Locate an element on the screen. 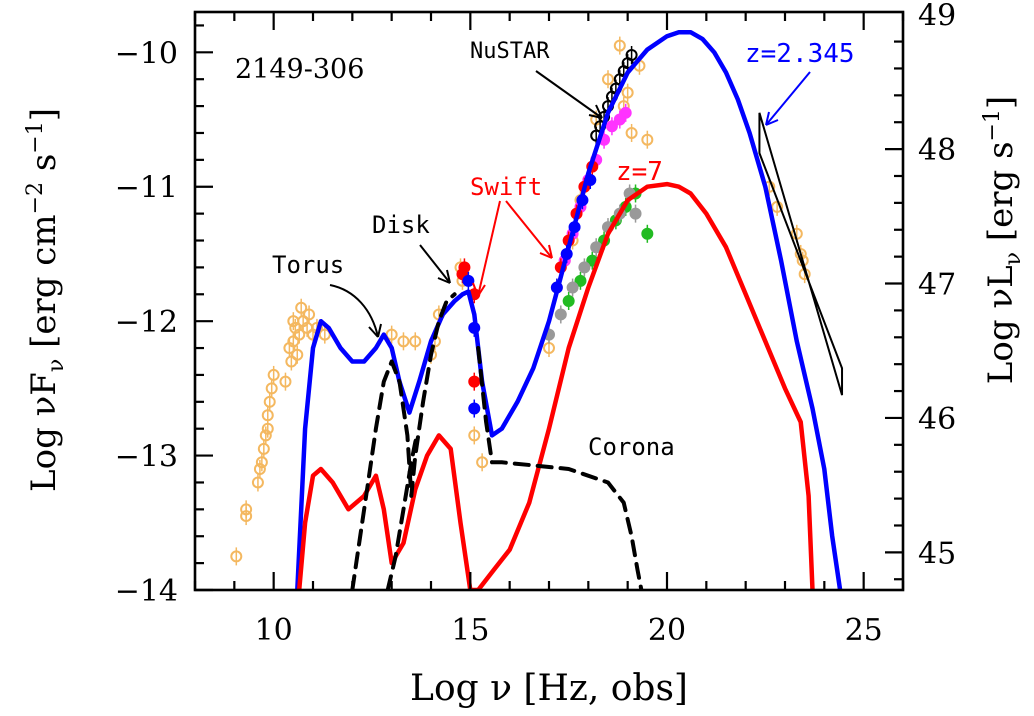 This screenshot has height=716, width=1034. annotation-z-obs: z=2.345 is located at coordinates (800, 54).